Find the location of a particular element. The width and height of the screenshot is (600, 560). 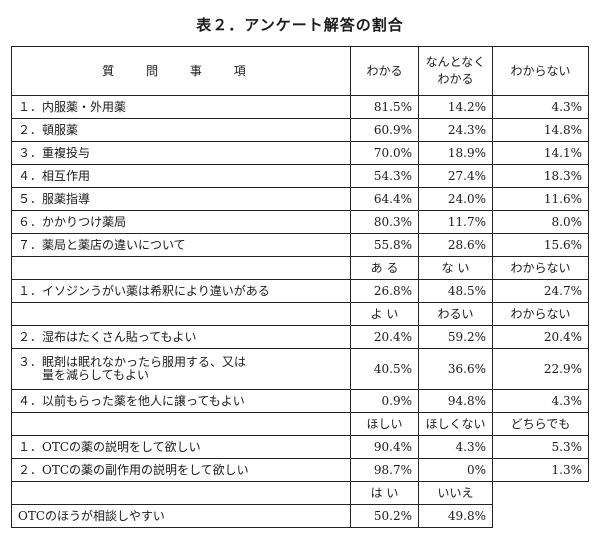

question-cell: ６．かかりつけ薬局 is located at coordinates (181, 222).